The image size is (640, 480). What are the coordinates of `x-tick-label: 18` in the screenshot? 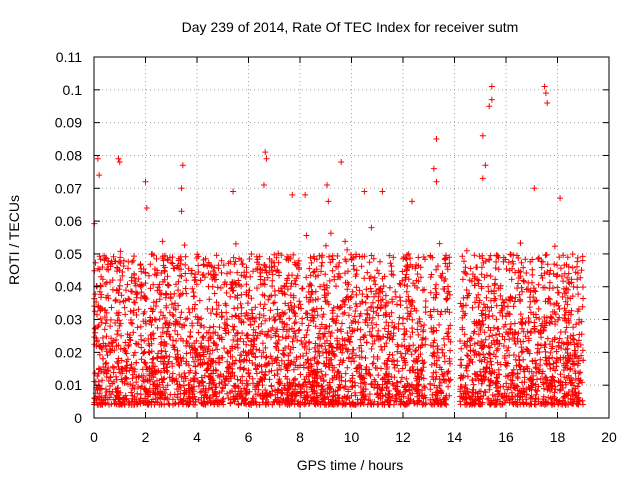 It's located at (558, 437).